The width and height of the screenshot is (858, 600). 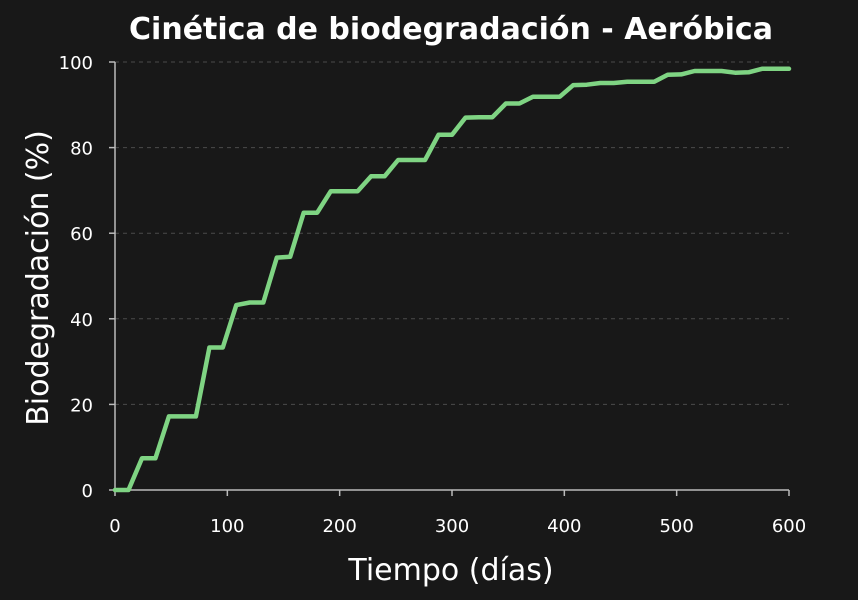 I want to click on y-tick-label: 60, so click(x=81, y=234).